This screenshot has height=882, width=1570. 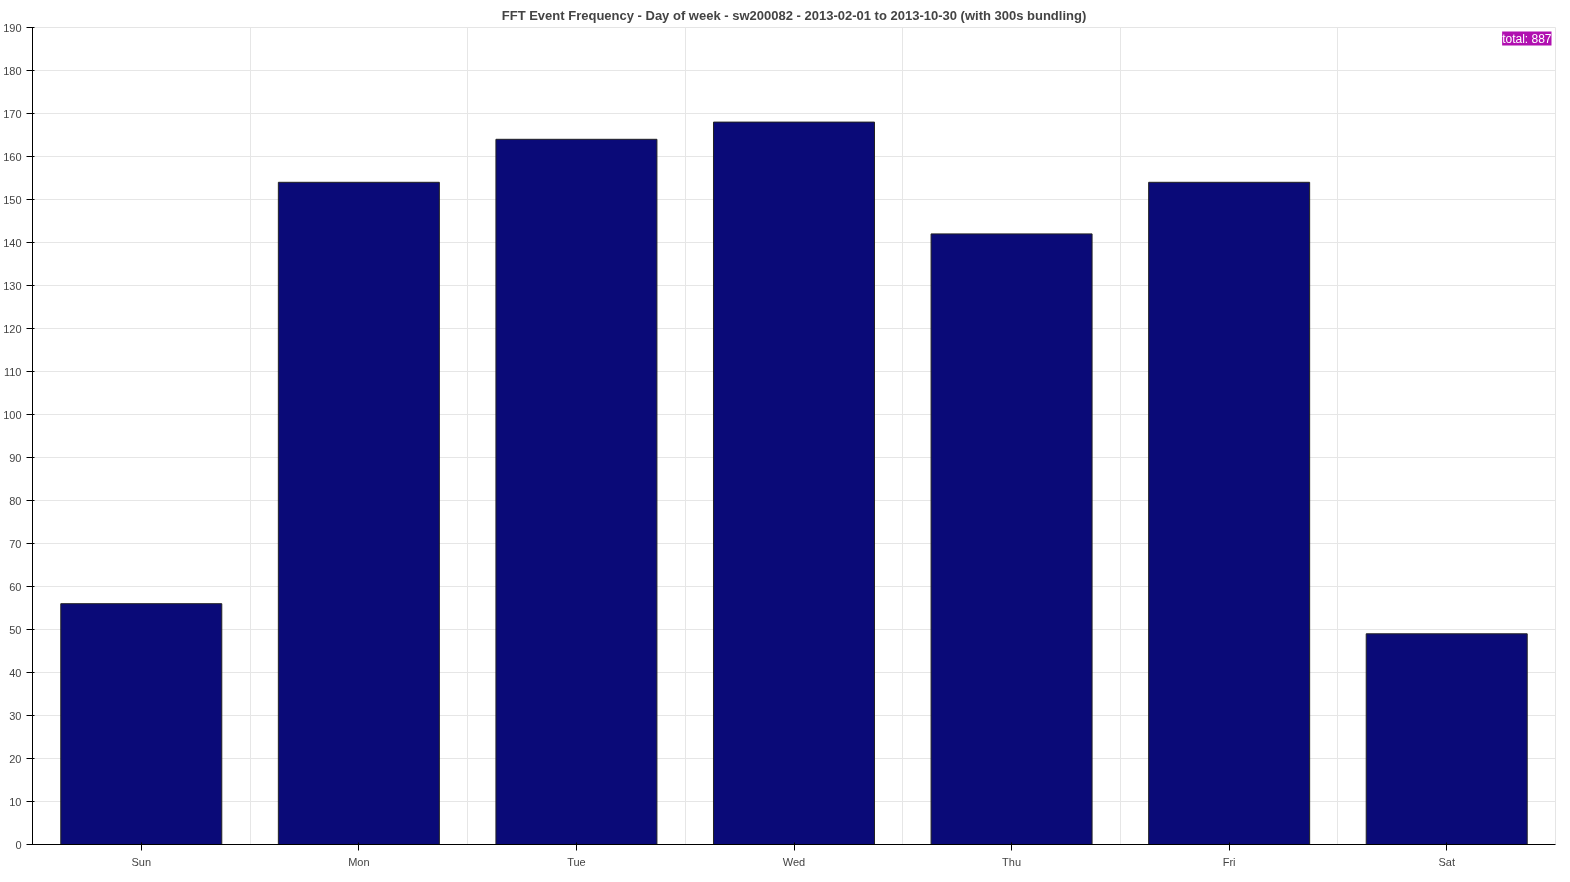 I want to click on x-tick-label: Sun, so click(x=141, y=861).